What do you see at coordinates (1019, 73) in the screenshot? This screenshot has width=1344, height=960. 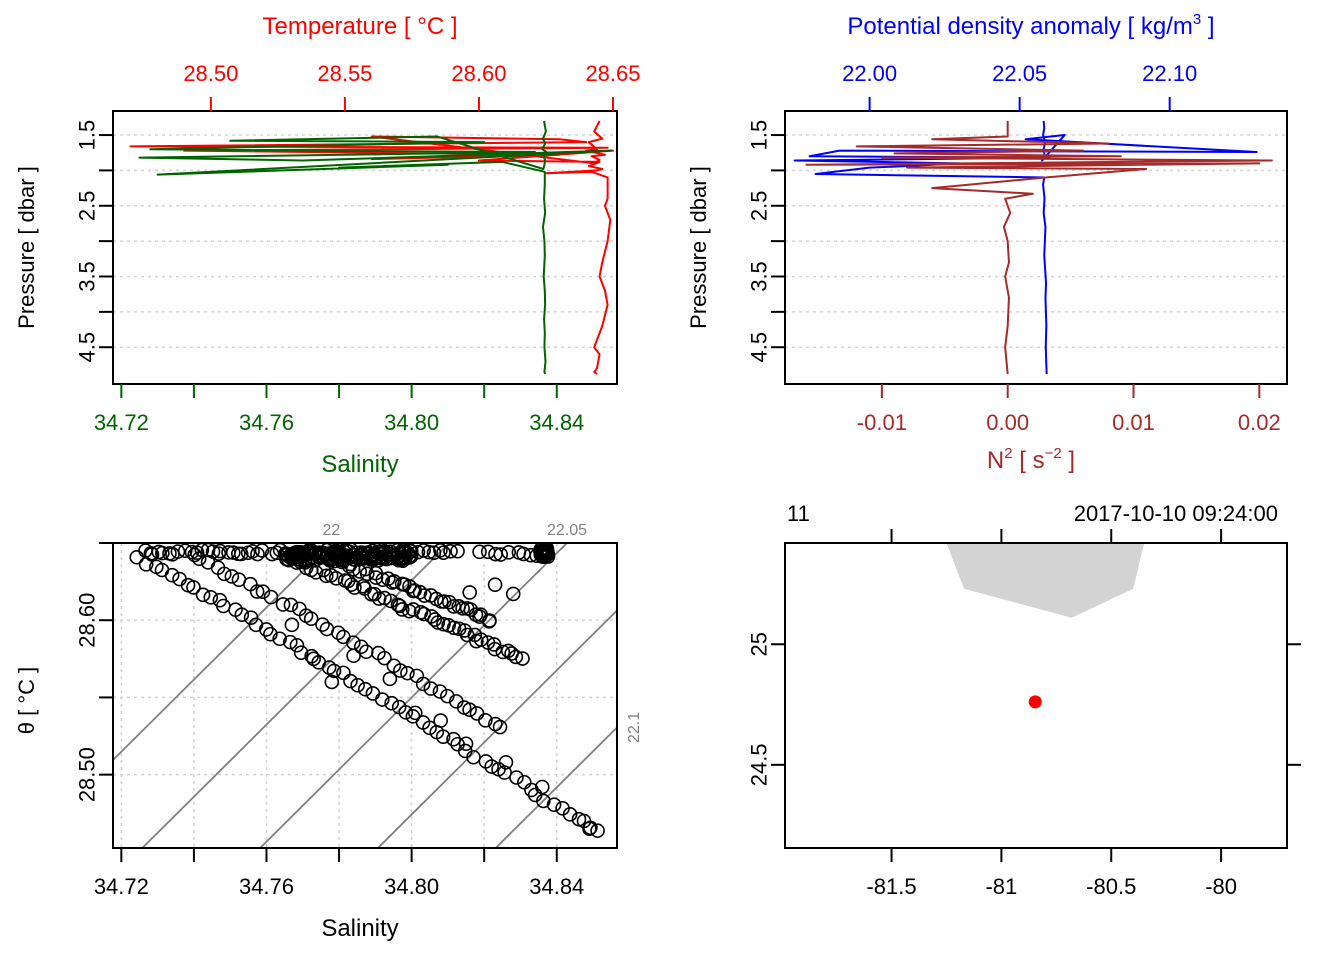 I see `density-axis-tick-label: 22.05` at bounding box center [1019, 73].